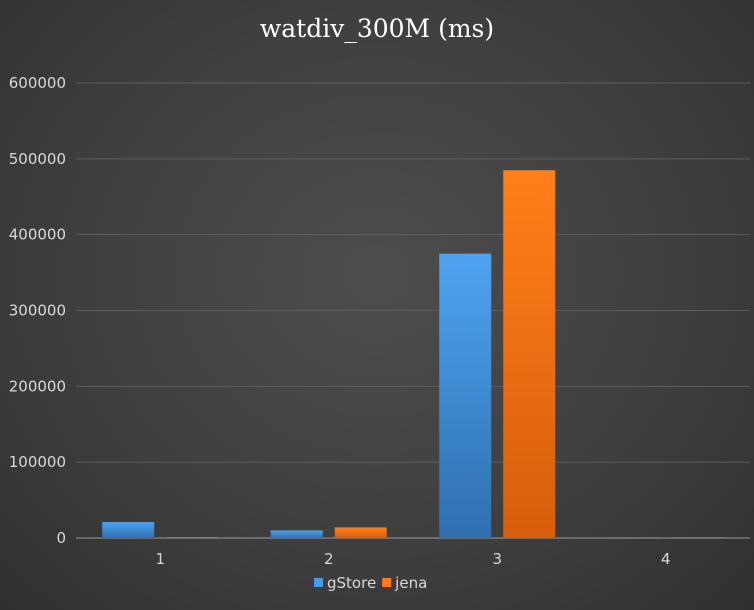  I want to click on y-tick-label: 600000, so click(37, 83).